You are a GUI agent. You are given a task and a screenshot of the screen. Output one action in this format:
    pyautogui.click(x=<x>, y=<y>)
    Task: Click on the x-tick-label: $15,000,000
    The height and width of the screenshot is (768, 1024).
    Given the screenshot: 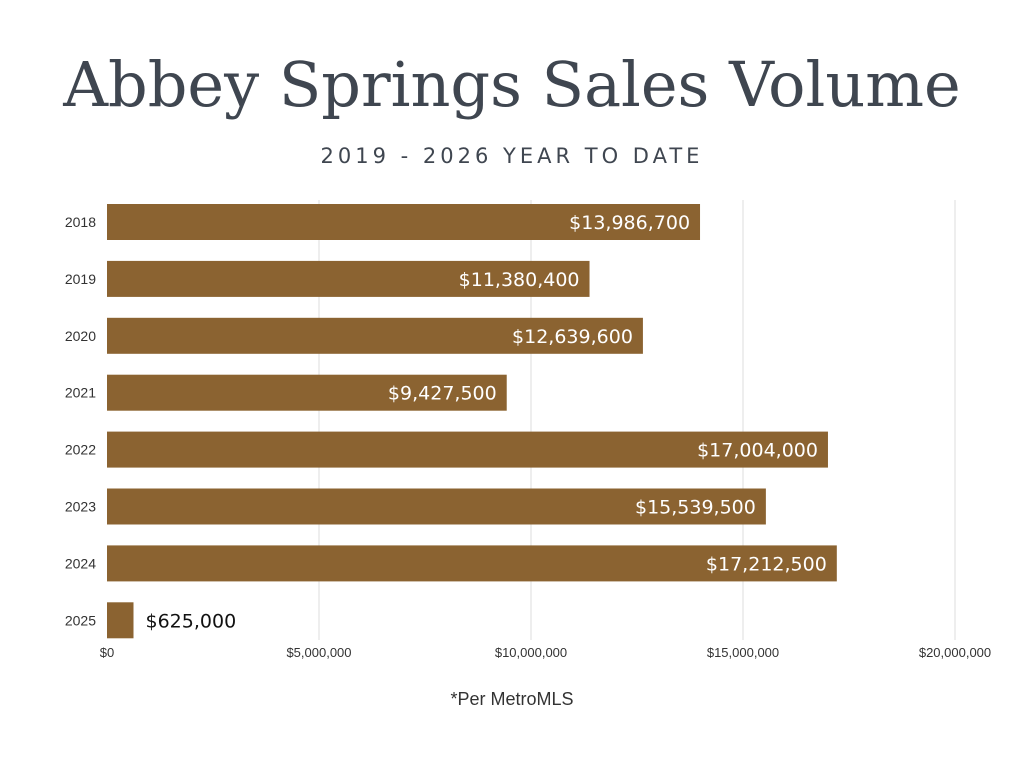 What is the action you would take?
    pyautogui.click(x=743, y=652)
    